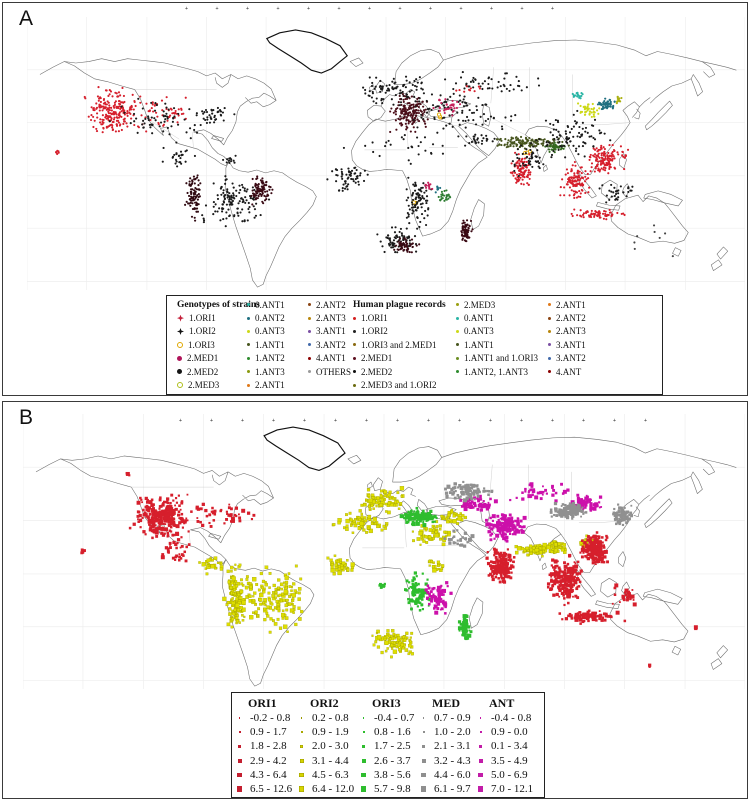  Describe the element at coordinates (399, 384) in the screenshot. I see `legend-a-item: 2.MED3 and 1.ORI2` at that location.